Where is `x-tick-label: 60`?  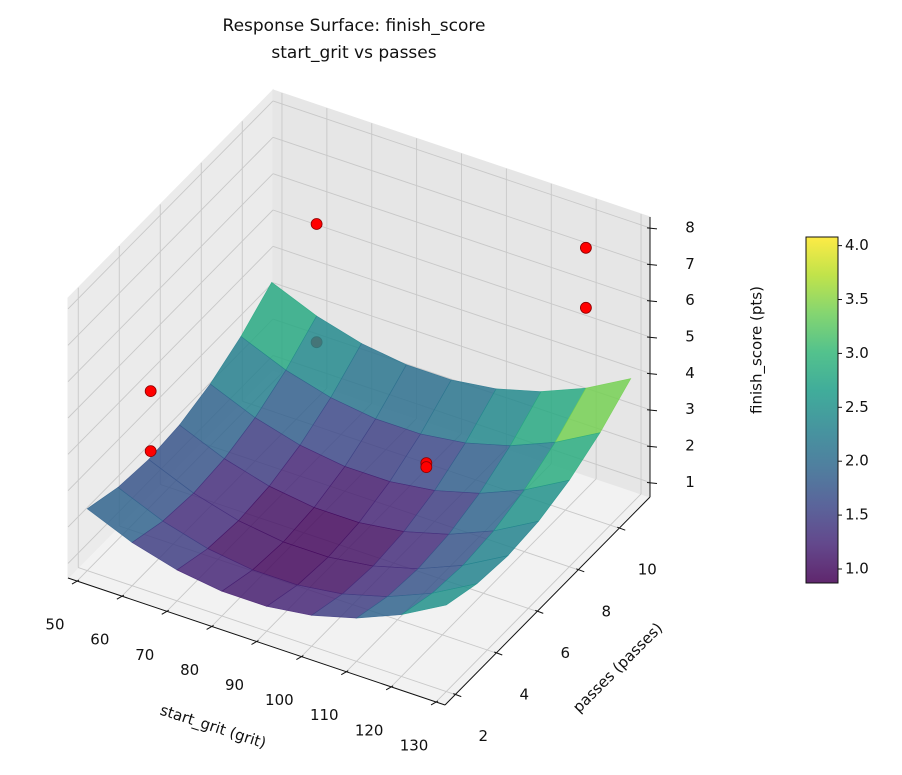 x-tick-label: 60 is located at coordinates (99, 640).